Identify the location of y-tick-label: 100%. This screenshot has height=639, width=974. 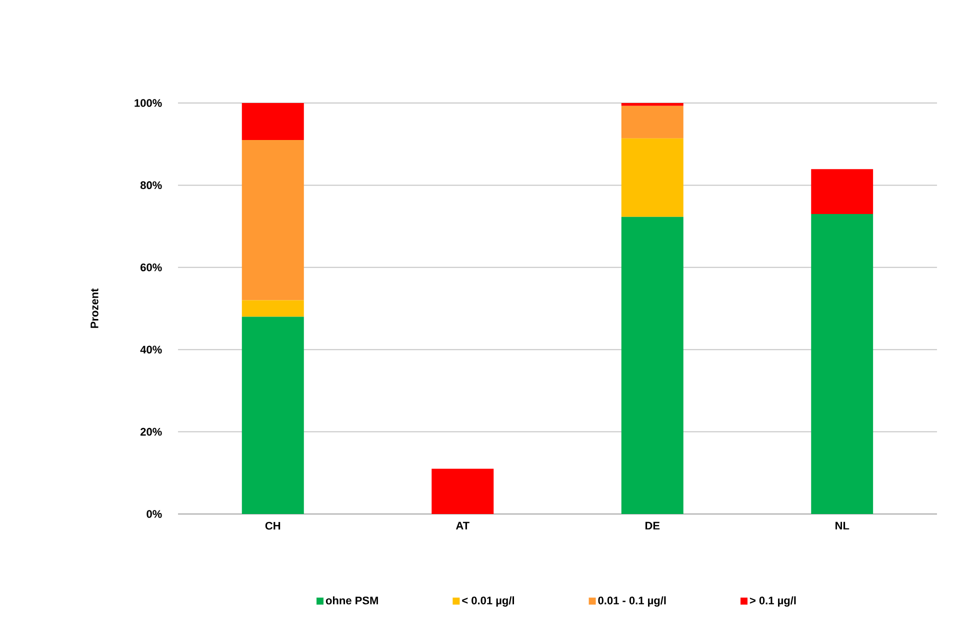
(148, 103).